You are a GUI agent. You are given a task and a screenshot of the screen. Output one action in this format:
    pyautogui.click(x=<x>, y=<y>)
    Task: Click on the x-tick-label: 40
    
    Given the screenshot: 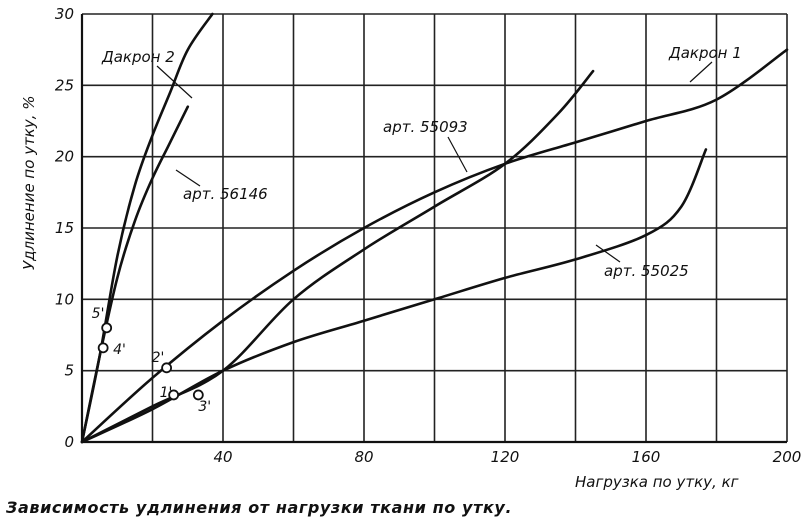 What is the action you would take?
    pyautogui.click(x=222, y=457)
    